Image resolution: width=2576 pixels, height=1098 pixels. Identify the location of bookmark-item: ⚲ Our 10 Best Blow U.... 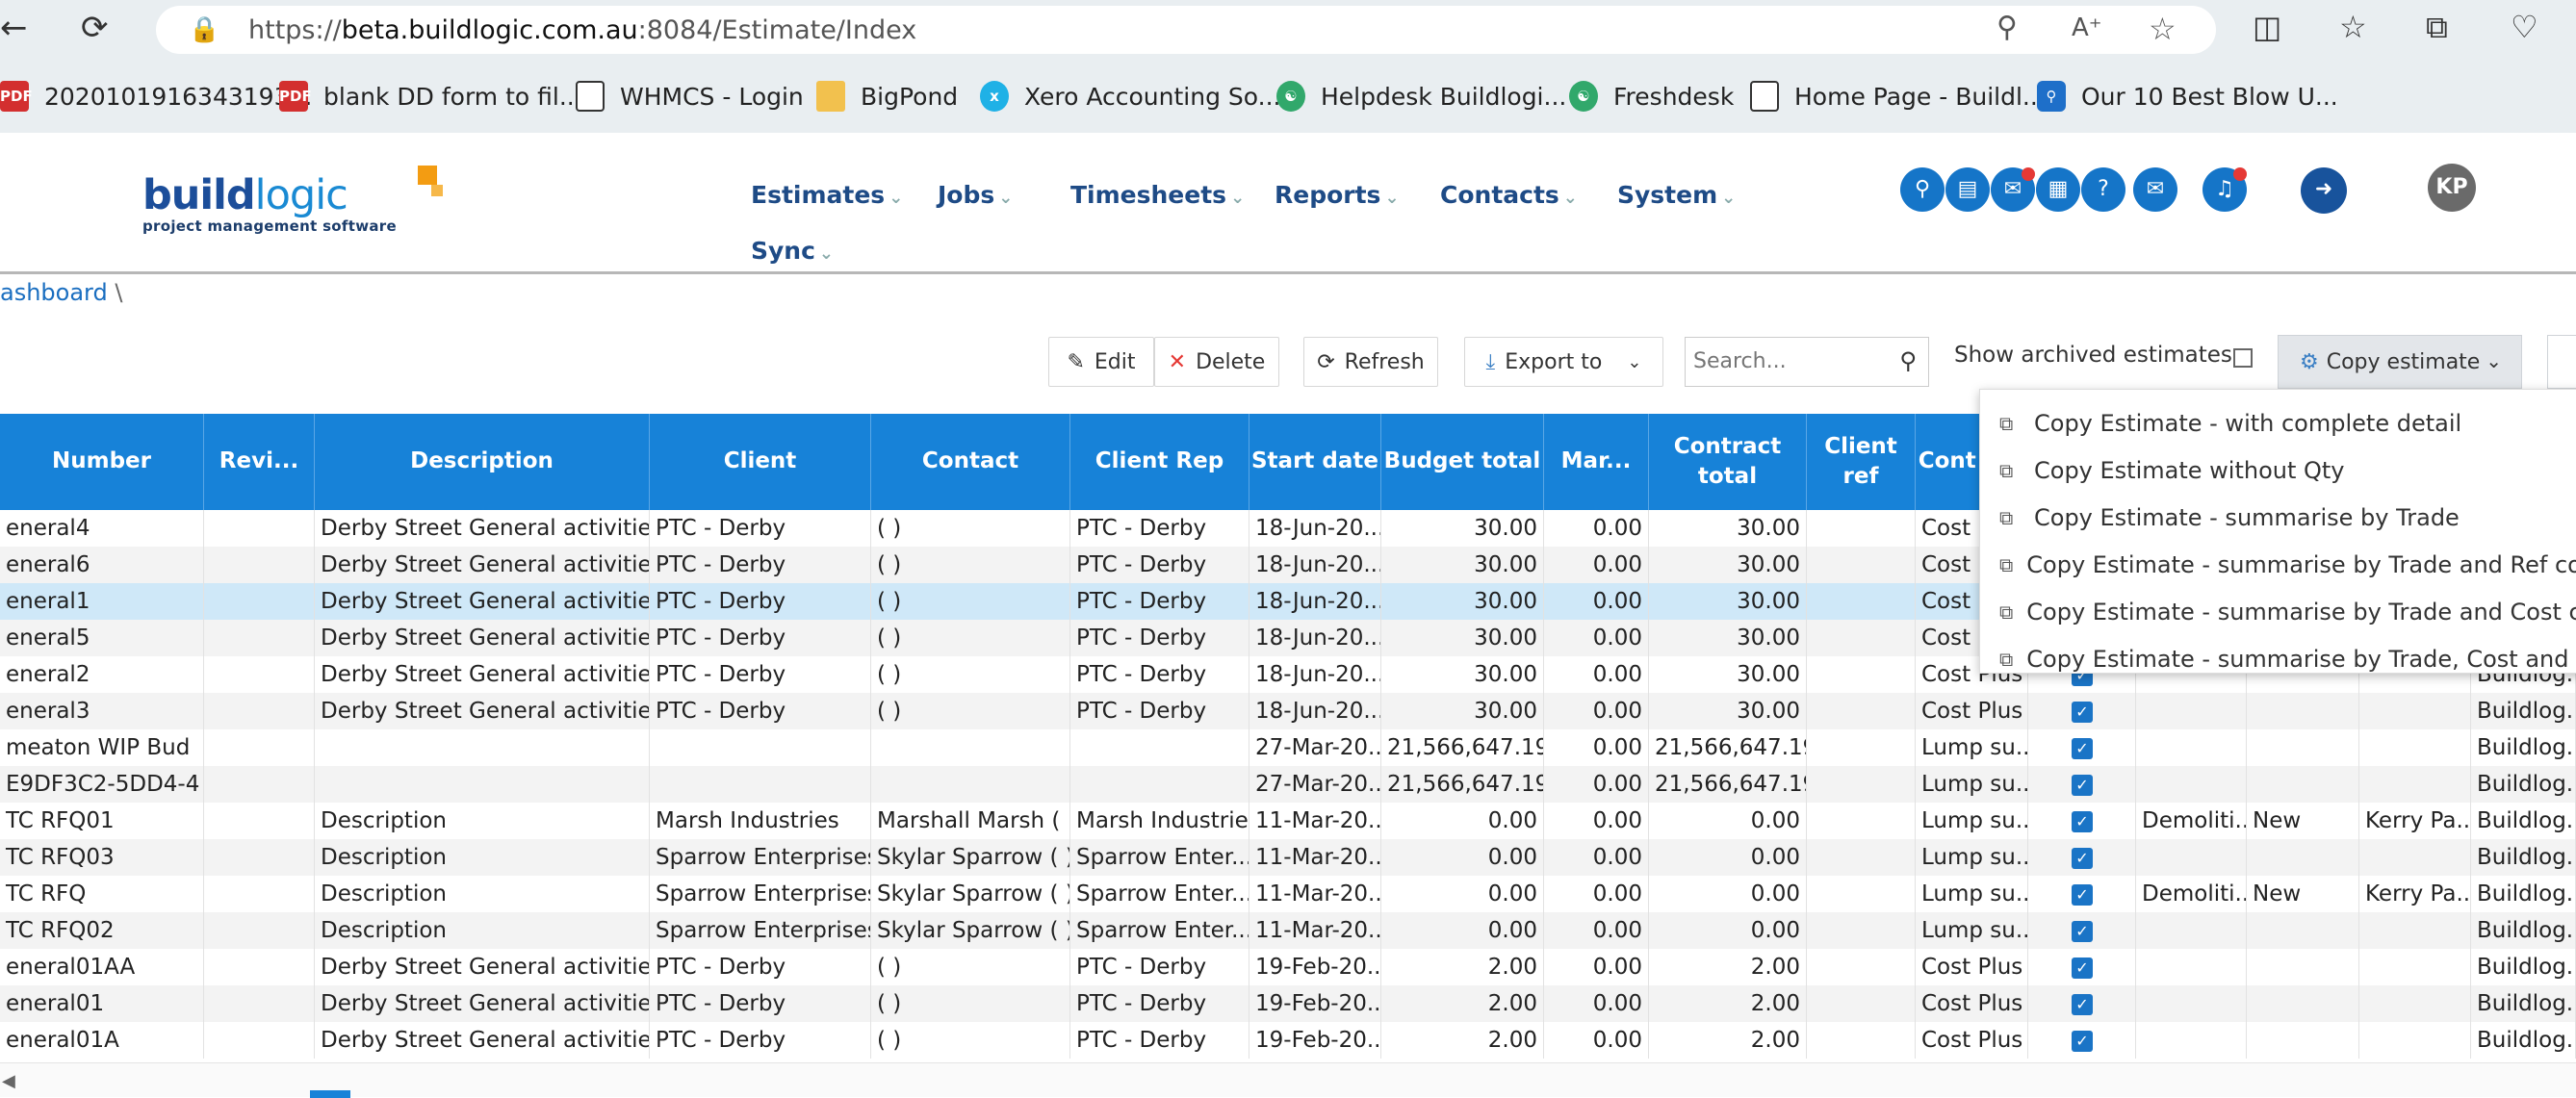
(2187, 96).